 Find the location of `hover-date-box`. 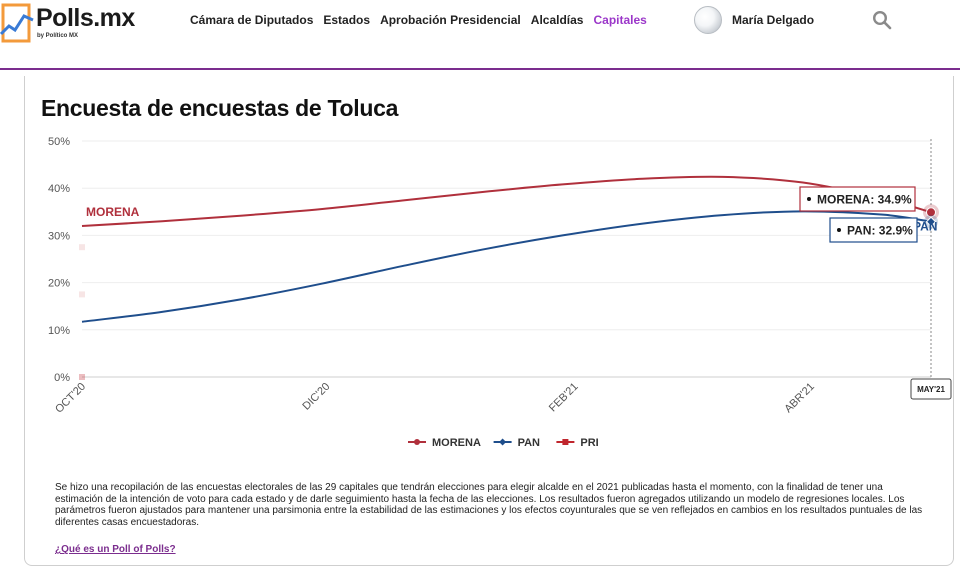

hover-date-box is located at coordinates (931, 389).